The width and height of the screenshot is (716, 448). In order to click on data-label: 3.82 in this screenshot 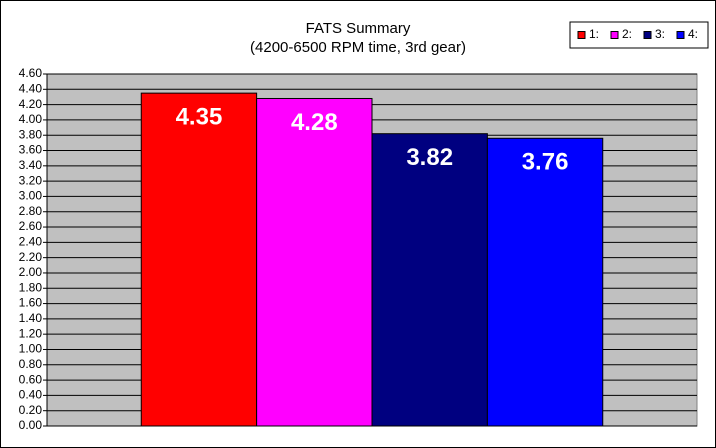, I will do `click(429, 157)`.